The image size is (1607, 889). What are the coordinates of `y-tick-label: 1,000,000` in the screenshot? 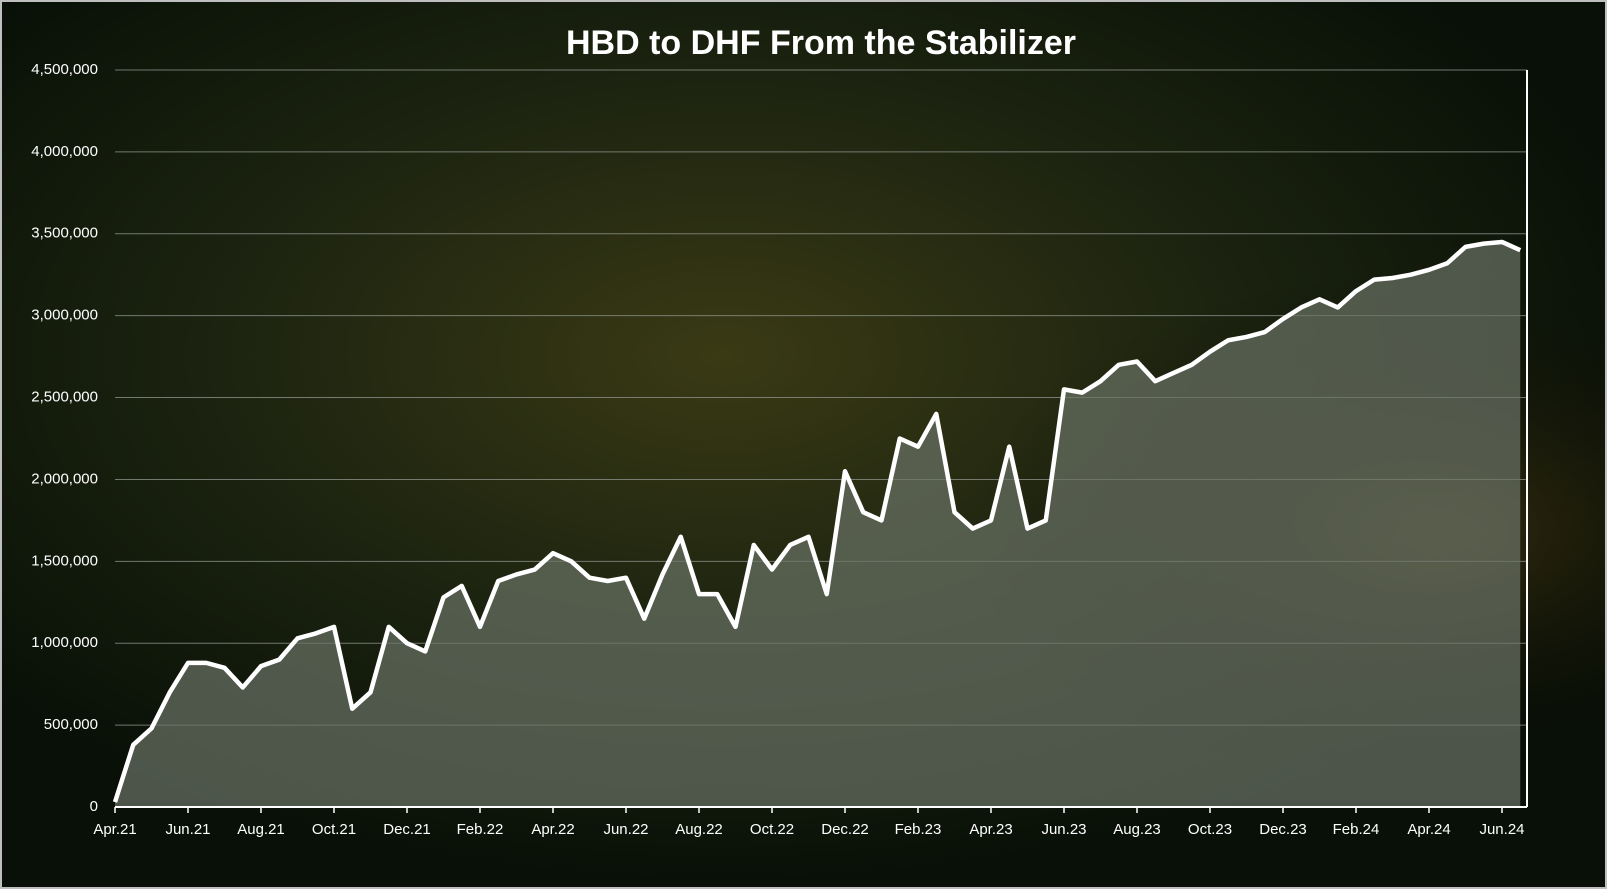 It's located at (64, 642).